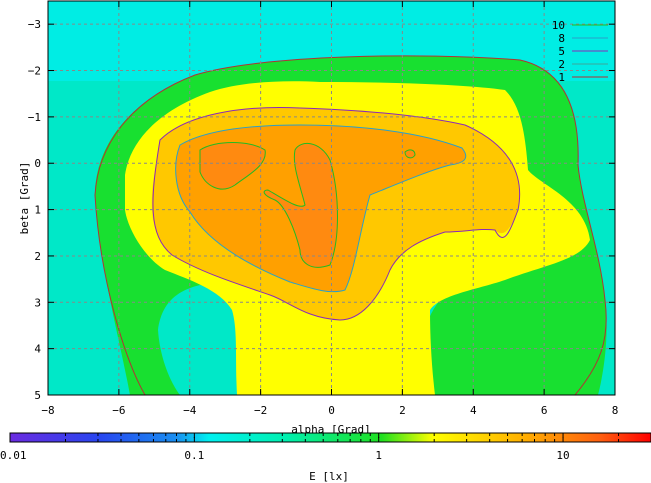  Describe the element at coordinates (329, 476) in the screenshot. I see `colorbar-label: E [lx]` at that location.